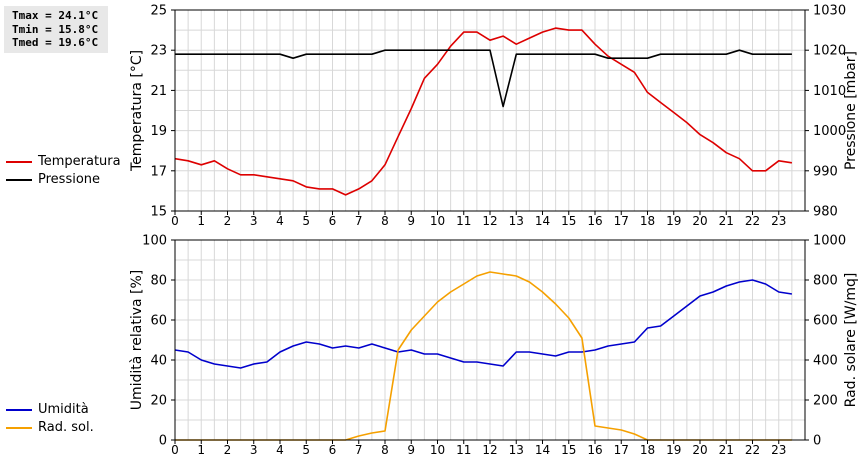 The width and height of the screenshot is (860, 460). Describe the element at coordinates (158, 281) in the screenshot. I see `y-left-tick-label: 80` at that location.